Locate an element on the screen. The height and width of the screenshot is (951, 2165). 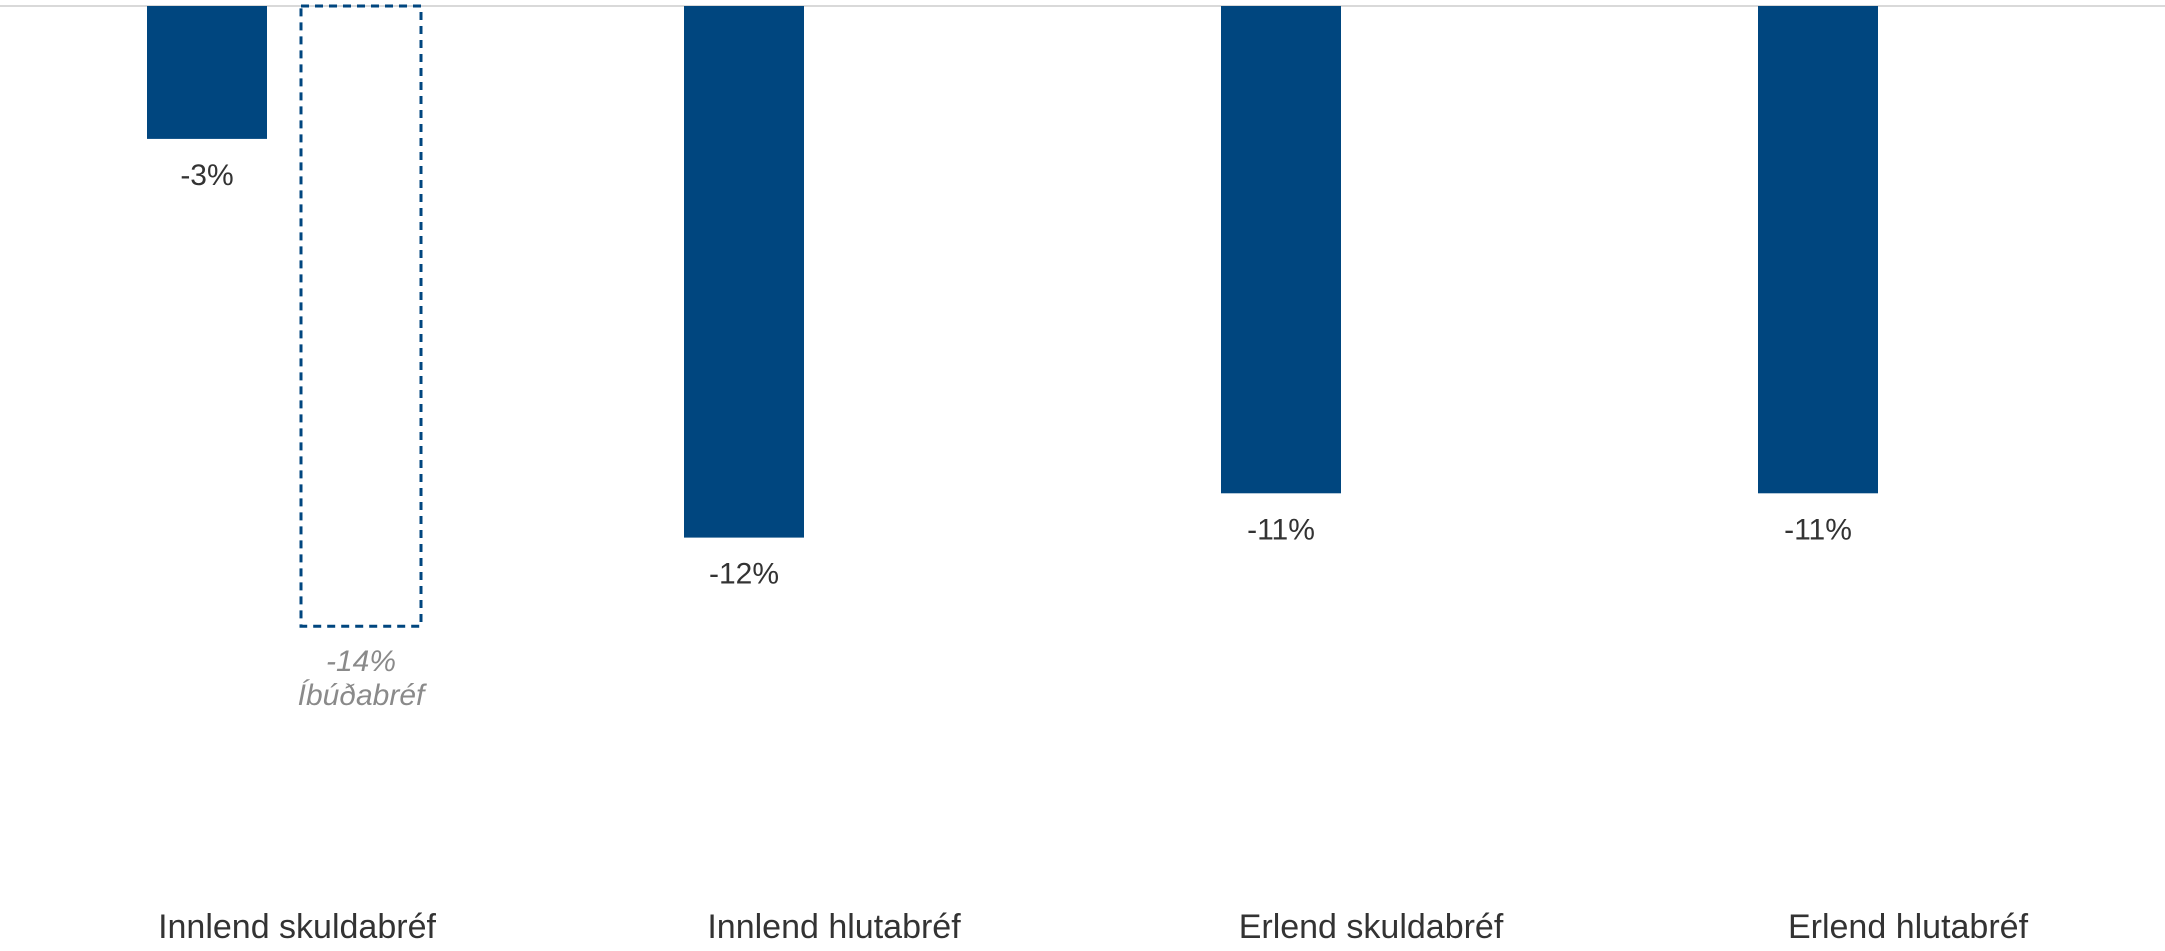
data-label-erlend-hlutabref: -11% is located at coordinates (1818, 529).